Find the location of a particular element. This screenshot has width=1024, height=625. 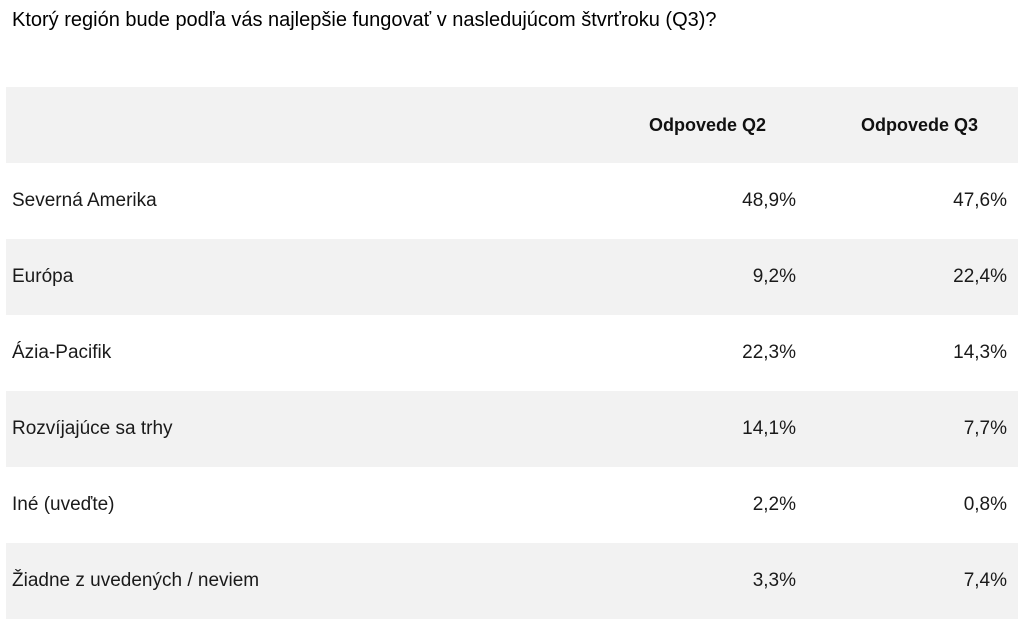

table-row: Rozvíjajúce sa trhy 14,1% 7,7% is located at coordinates (512, 429).